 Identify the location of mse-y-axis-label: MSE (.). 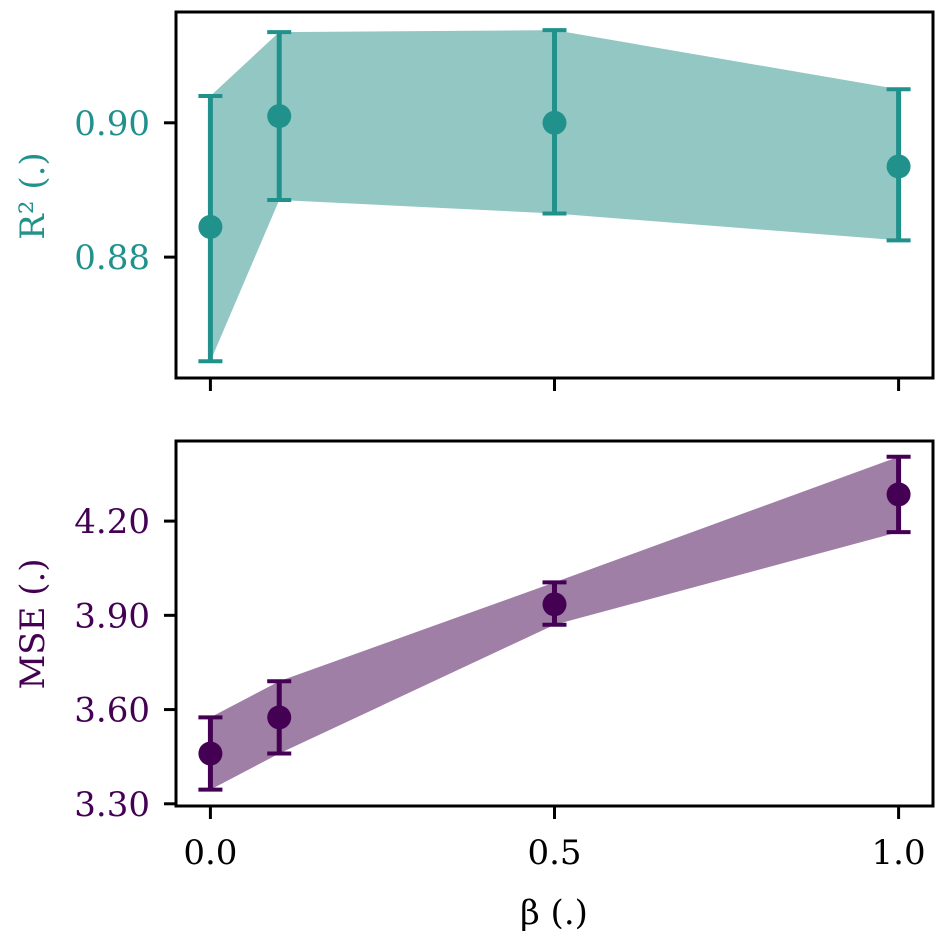
(33, 623).